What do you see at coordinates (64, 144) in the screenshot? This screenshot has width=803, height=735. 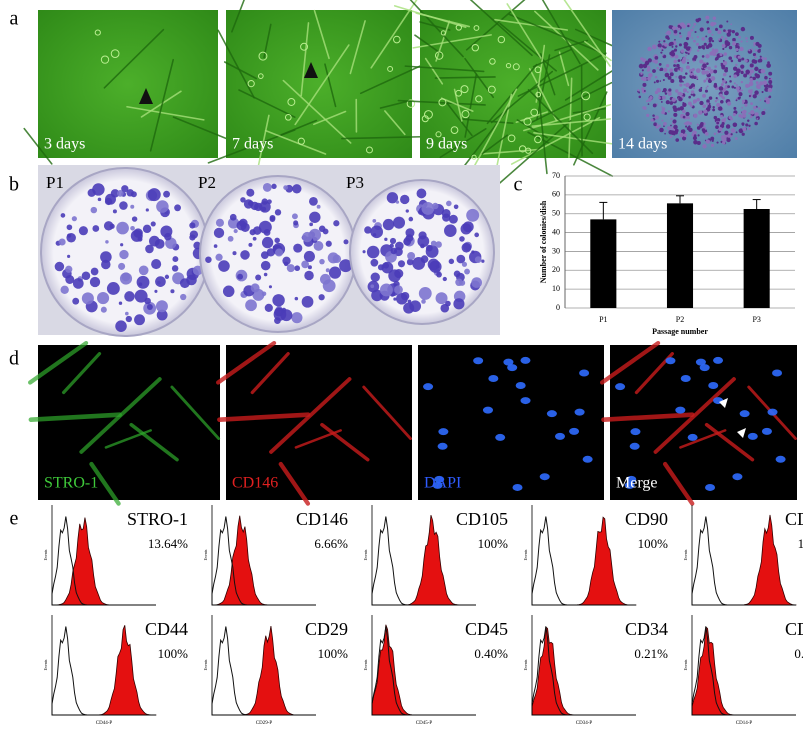 I see `time-label: 3 days` at bounding box center [64, 144].